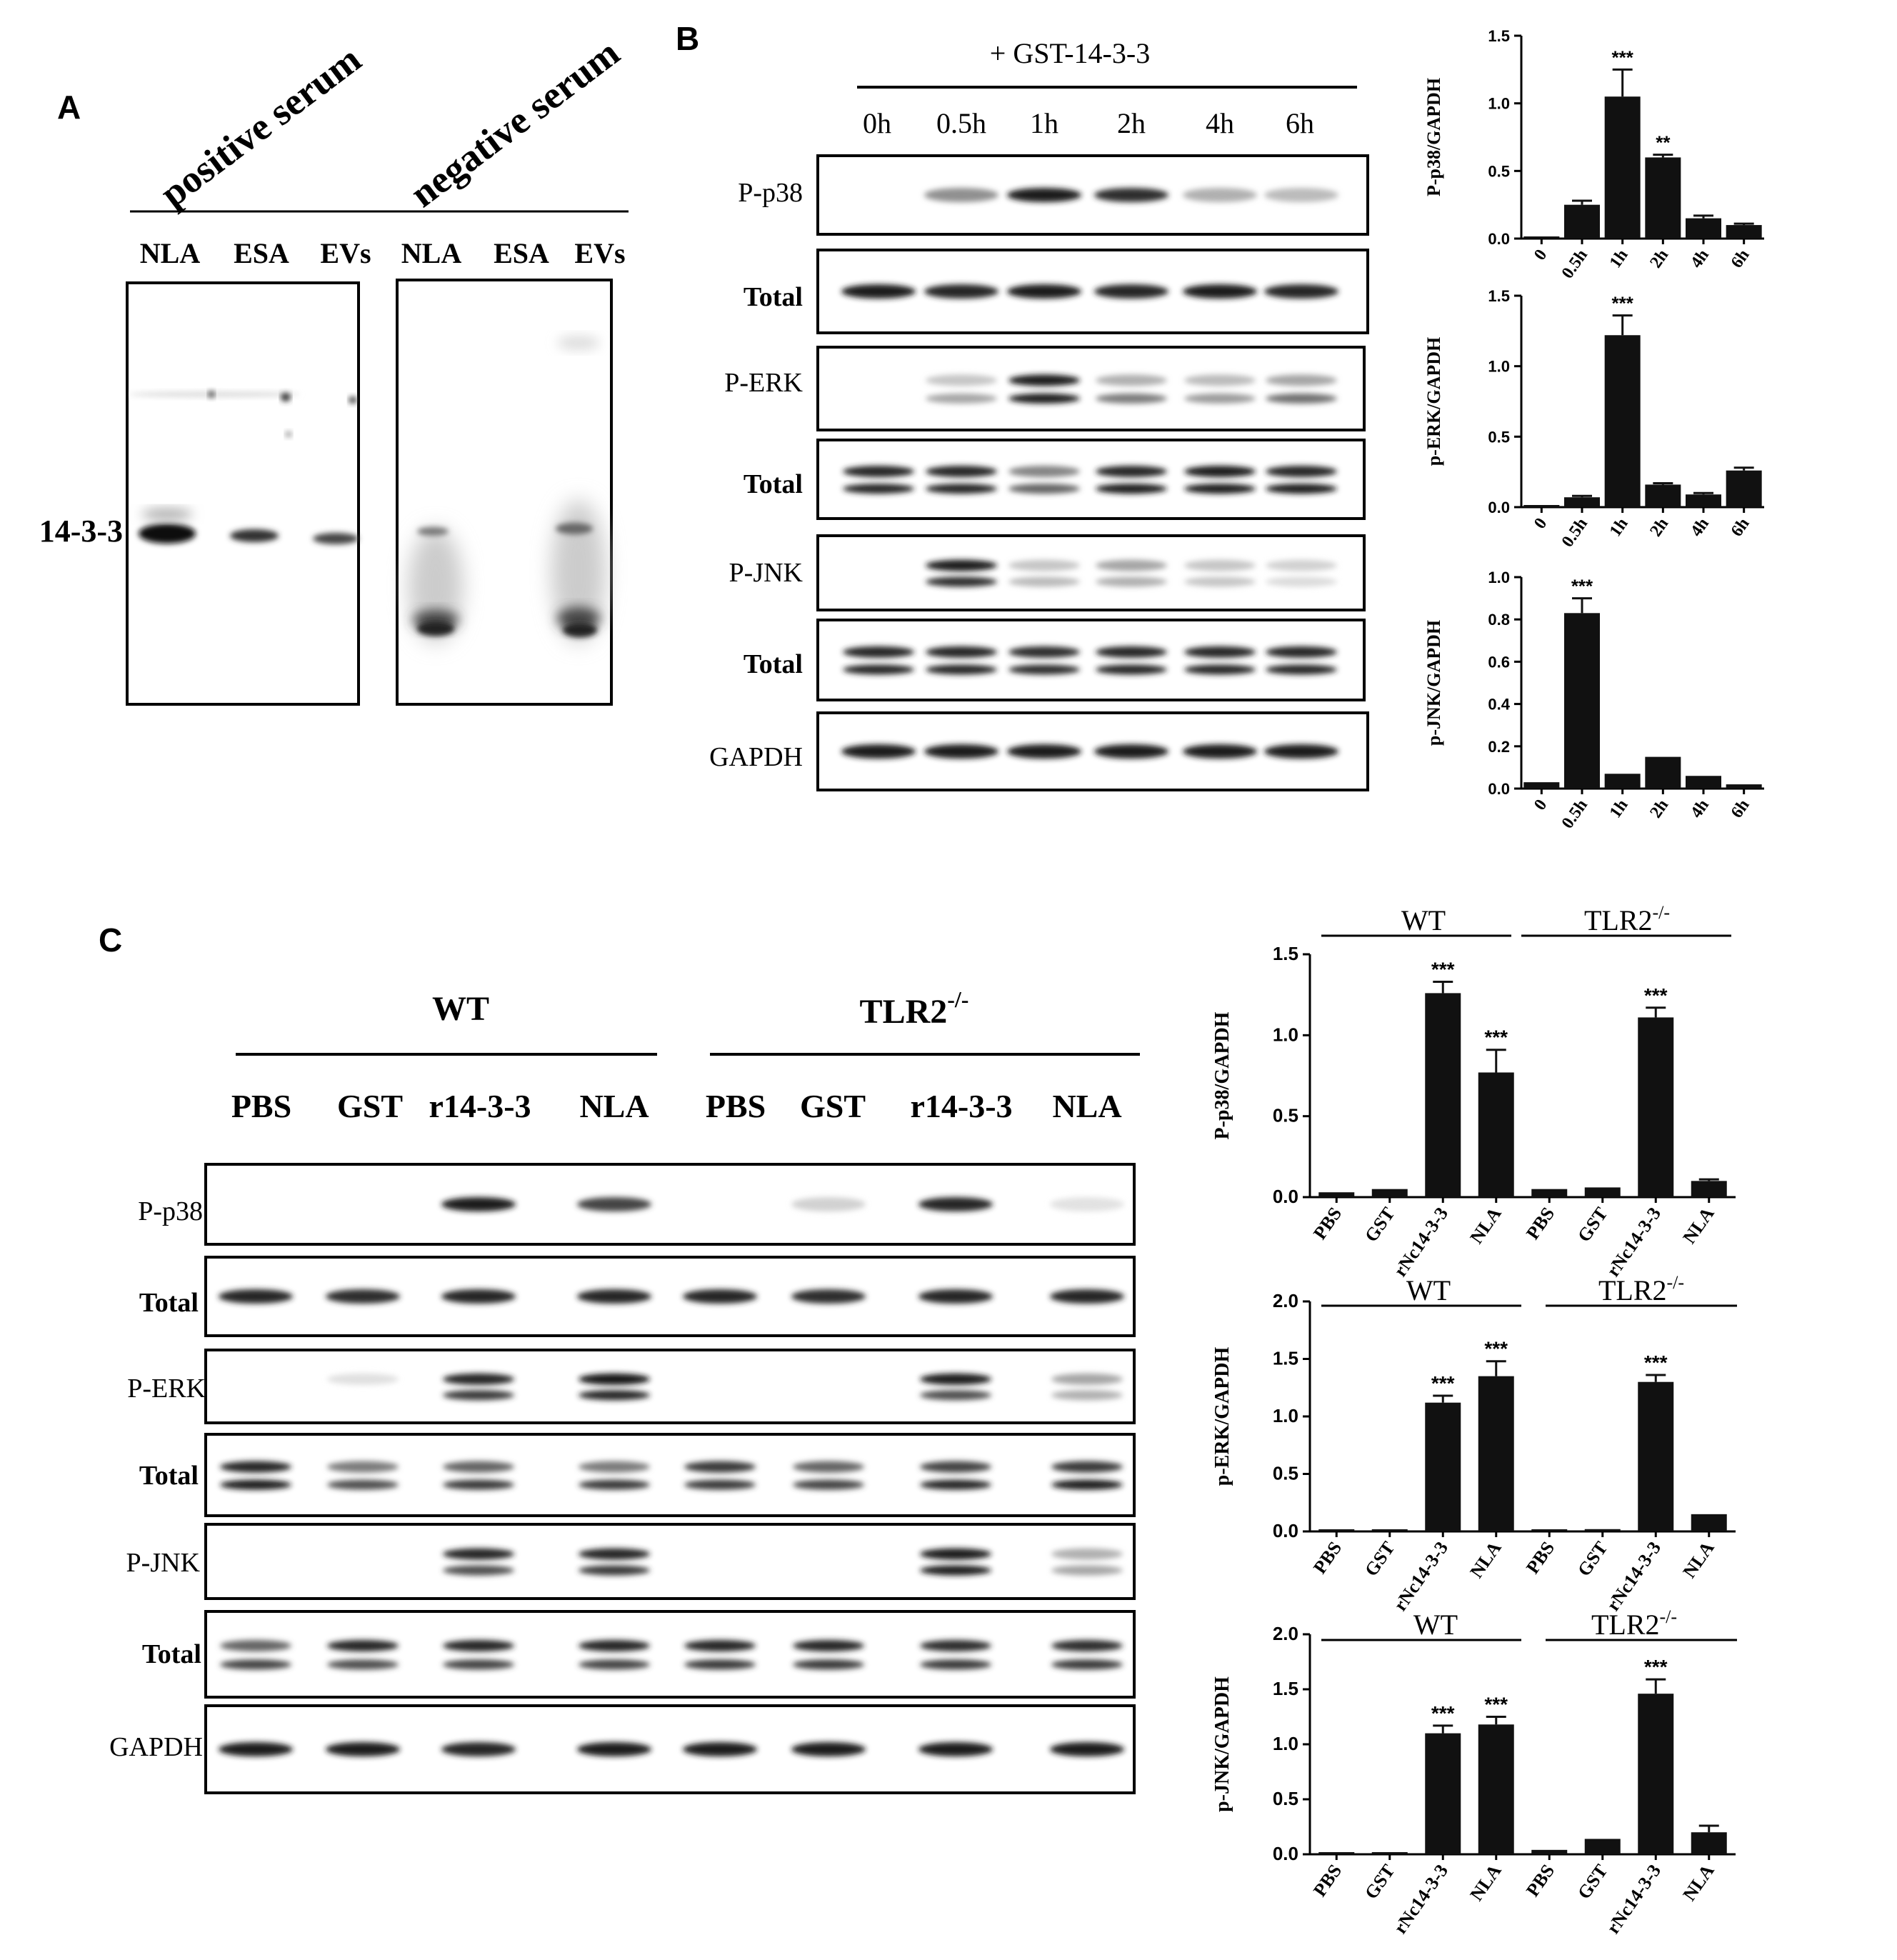 The width and height of the screenshot is (1897, 1960). I want to click on group-label: WT, so click(1429, 1290).